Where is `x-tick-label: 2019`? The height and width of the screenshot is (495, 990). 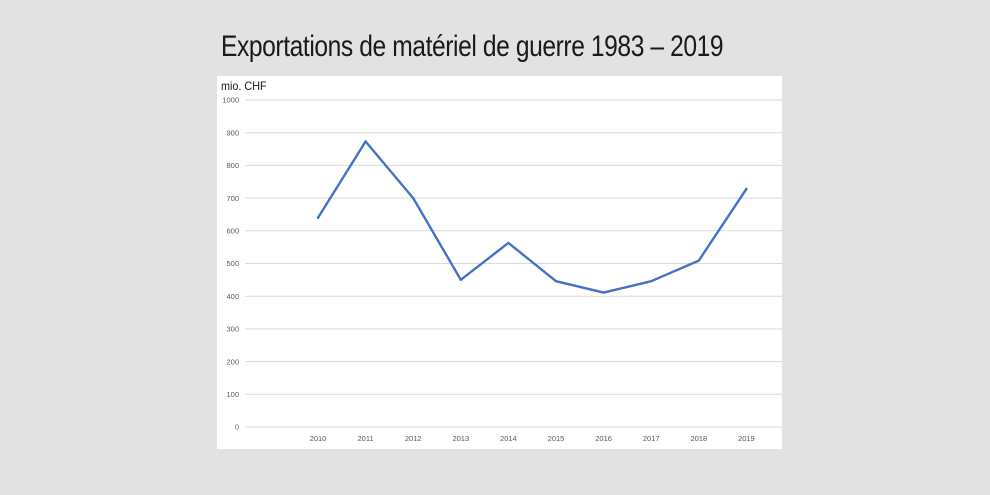 x-tick-label: 2019 is located at coordinates (746, 438).